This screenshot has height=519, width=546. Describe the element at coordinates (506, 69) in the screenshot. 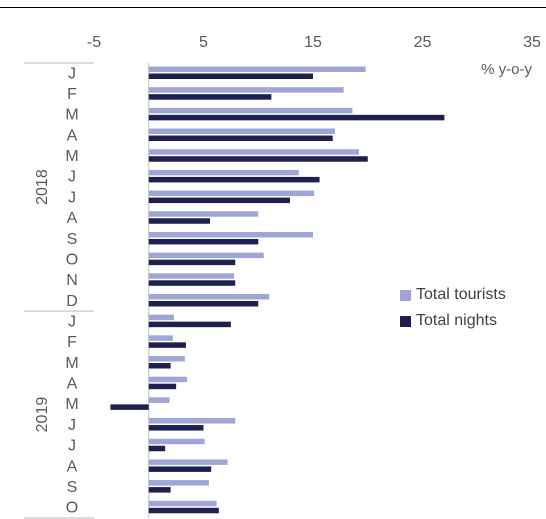

I see `unit-label: % y-o-y` at that location.